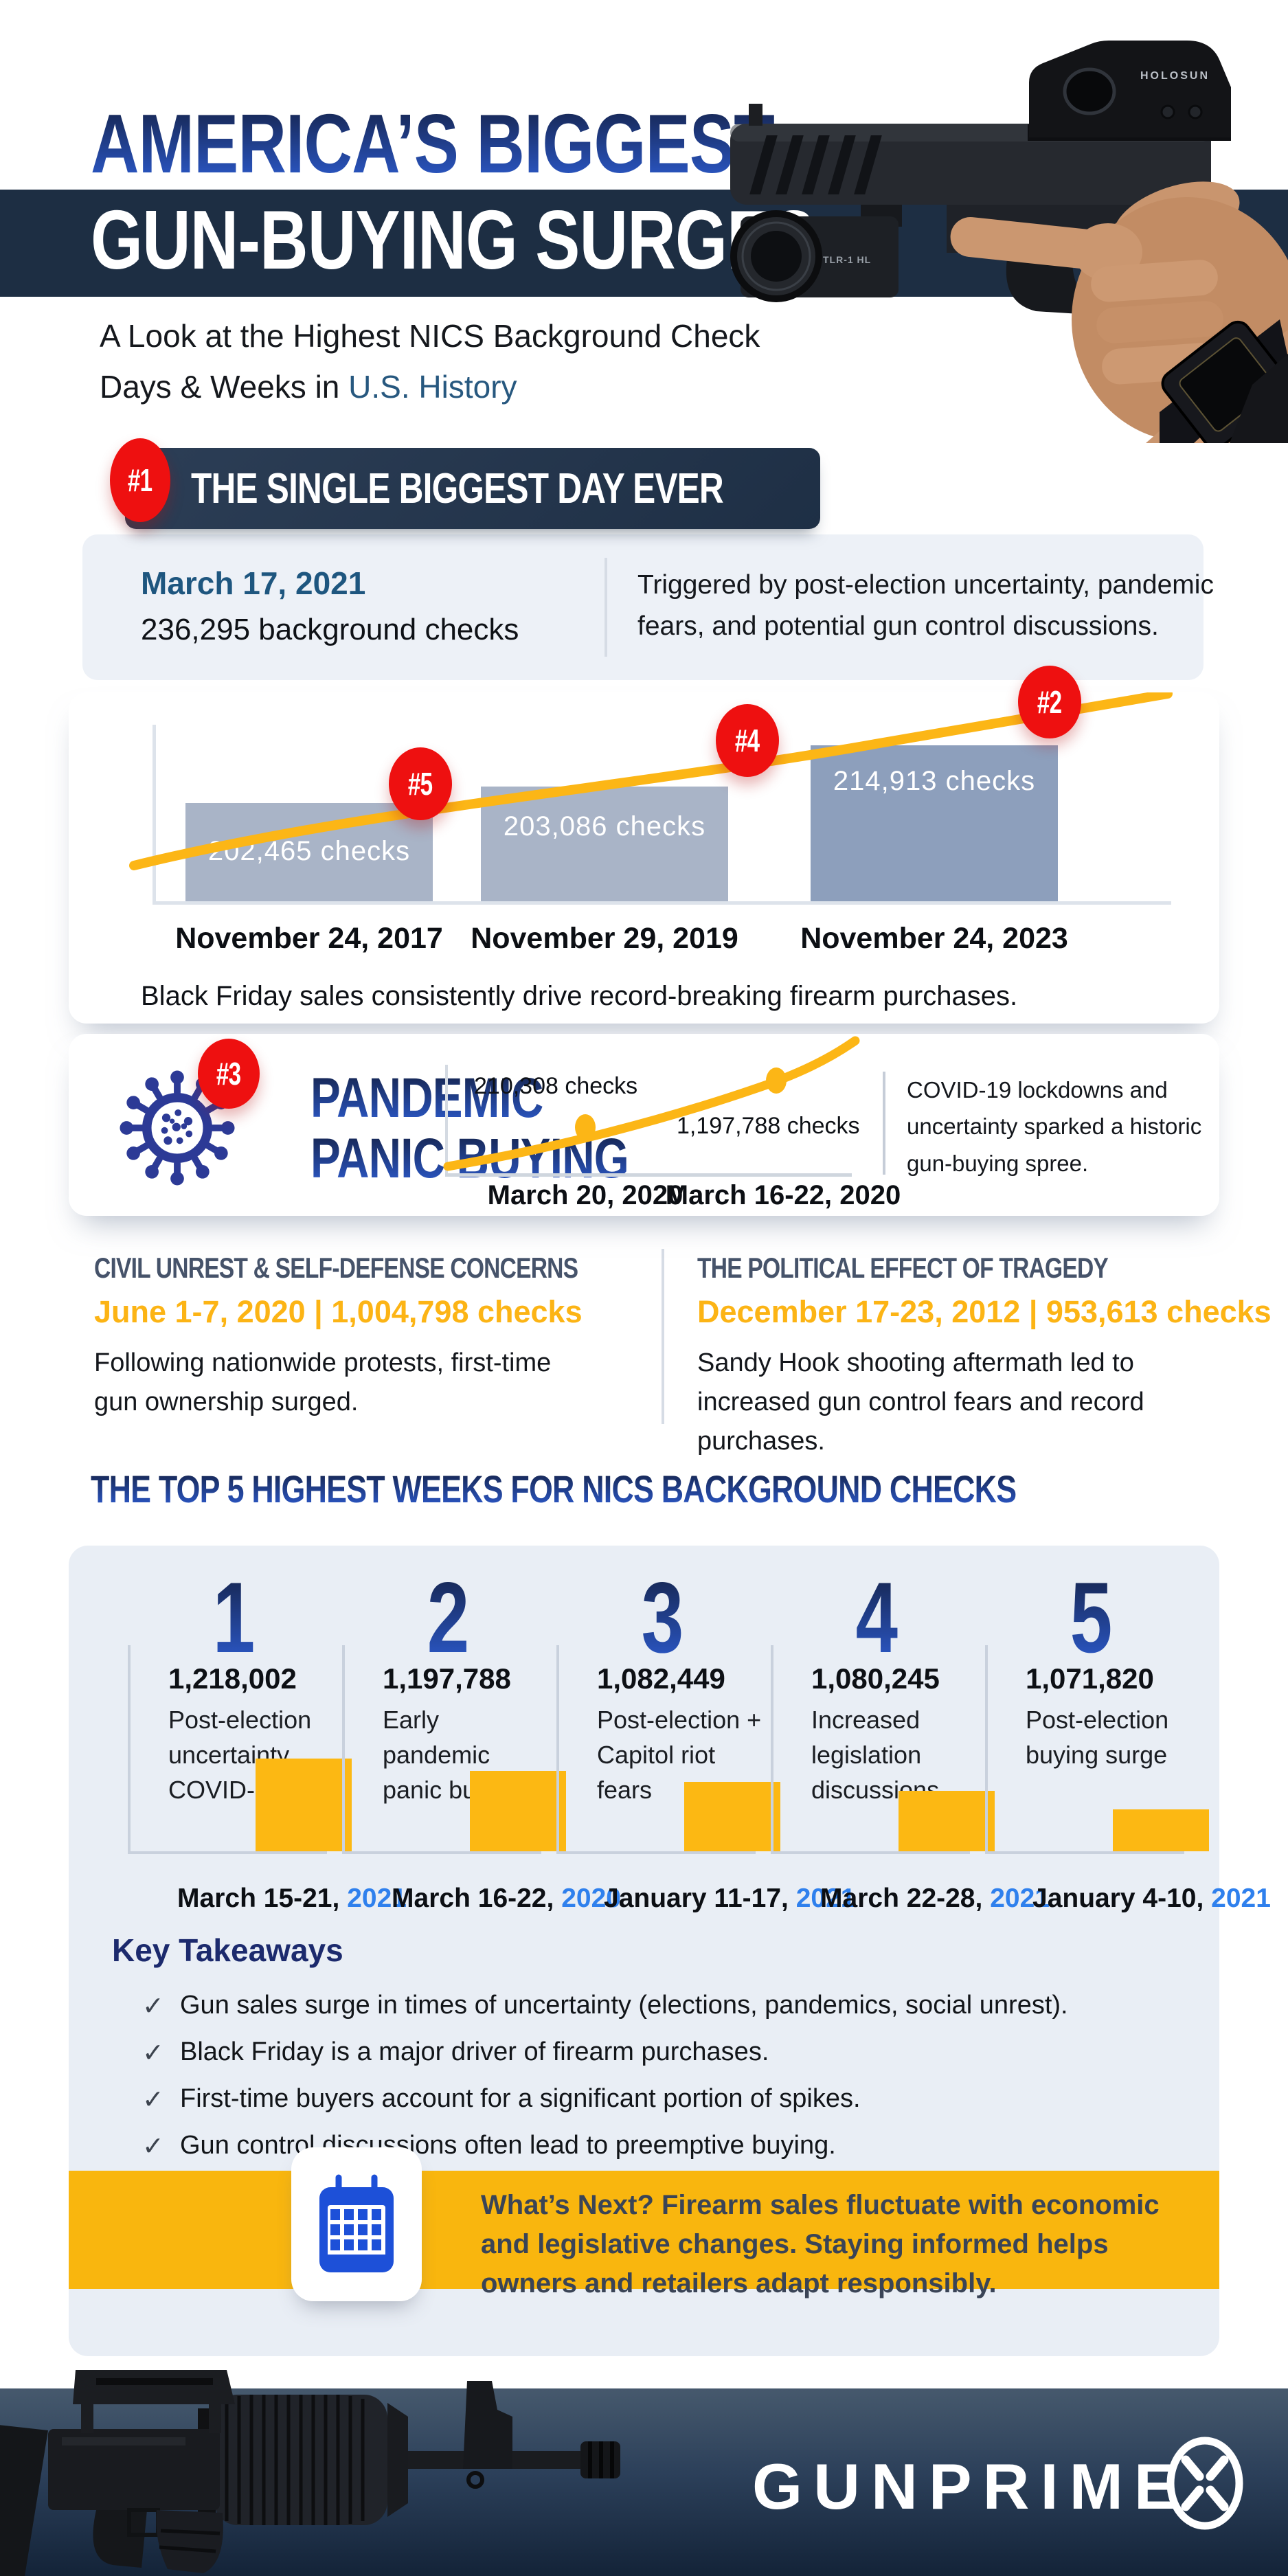 The image size is (1288, 2576). What do you see at coordinates (433, 143) in the screenshot?
I see `main-title-line1-text: AMERICA’S BIGGEST` at bounding box center [433, 143].